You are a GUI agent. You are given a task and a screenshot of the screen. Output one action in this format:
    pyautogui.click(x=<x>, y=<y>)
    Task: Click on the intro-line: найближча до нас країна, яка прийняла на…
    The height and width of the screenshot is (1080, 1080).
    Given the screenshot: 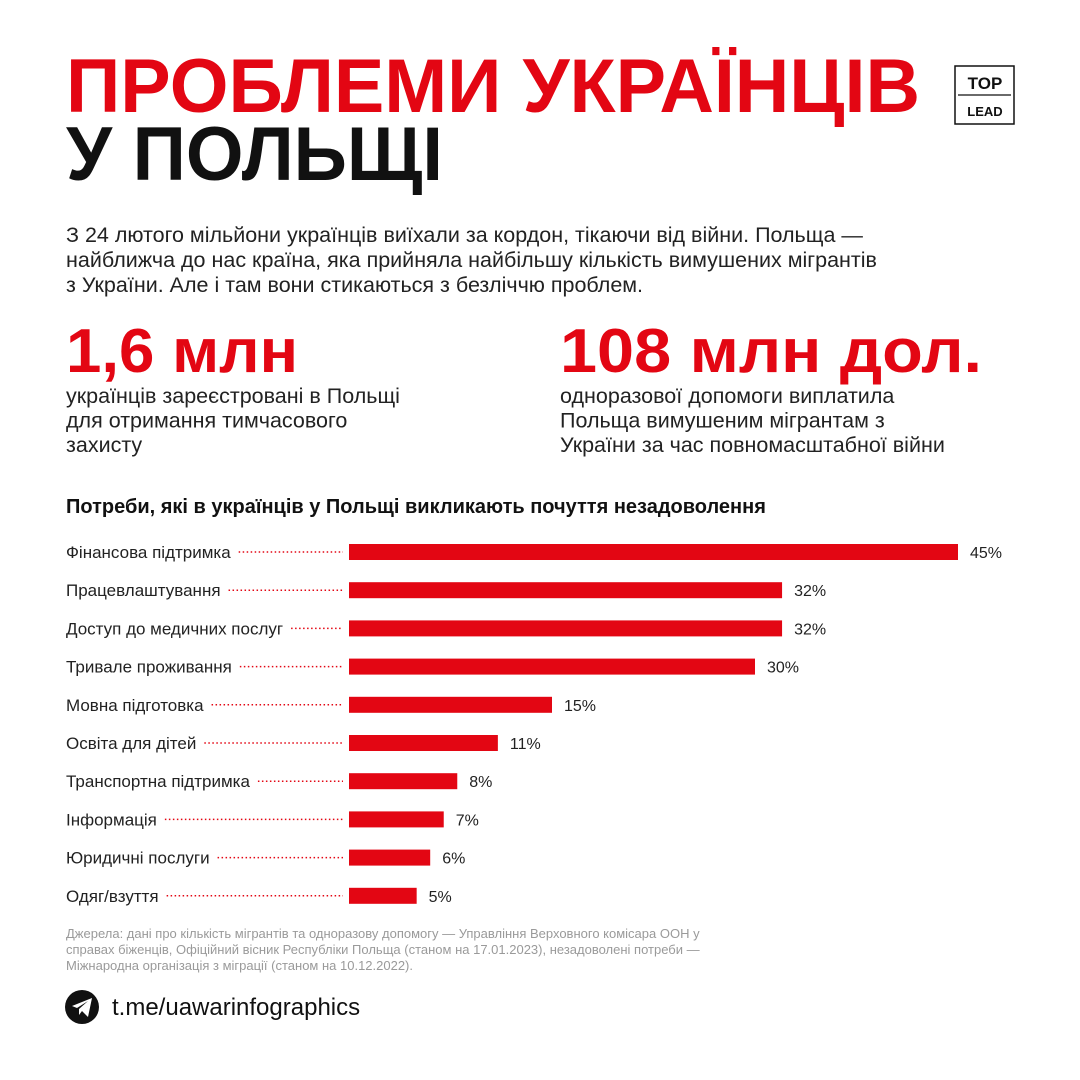 What is the action you would take?
    pyautogui.click(x=471, y=260)
    